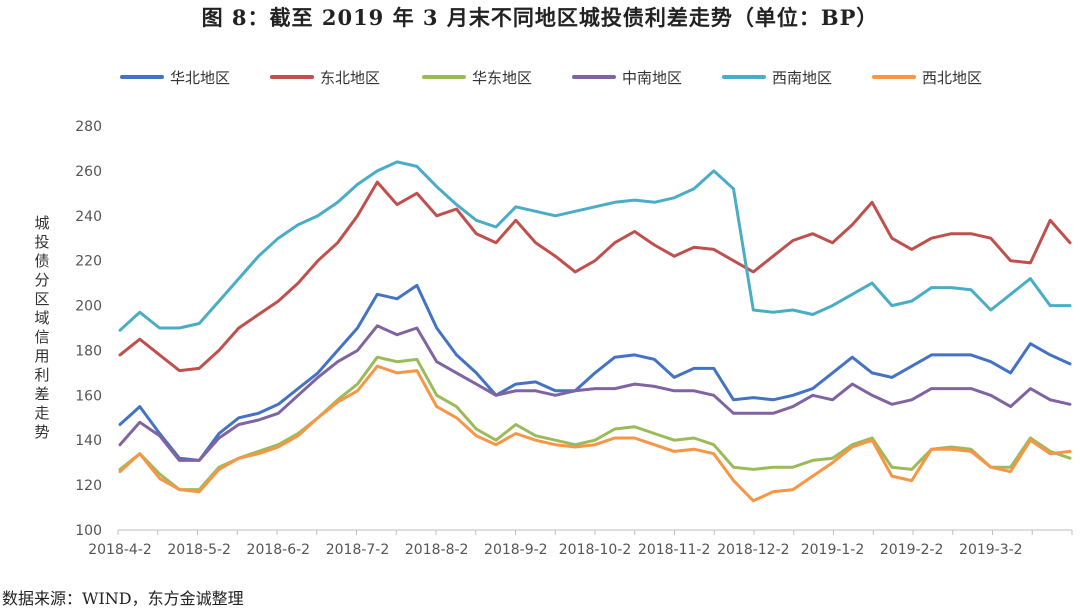  Describe the element at coordinates (88, 396) in the screenshot. I see `y-tick-label: 160` at that location.